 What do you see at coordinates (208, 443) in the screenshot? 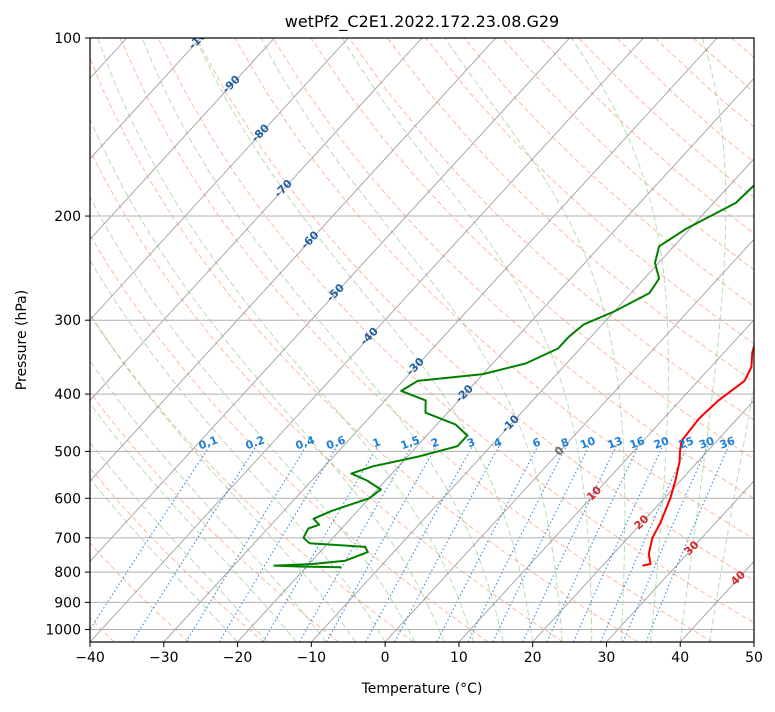
I see `mixing-ratio-label: 0.1` at bounding box center [208, 443].